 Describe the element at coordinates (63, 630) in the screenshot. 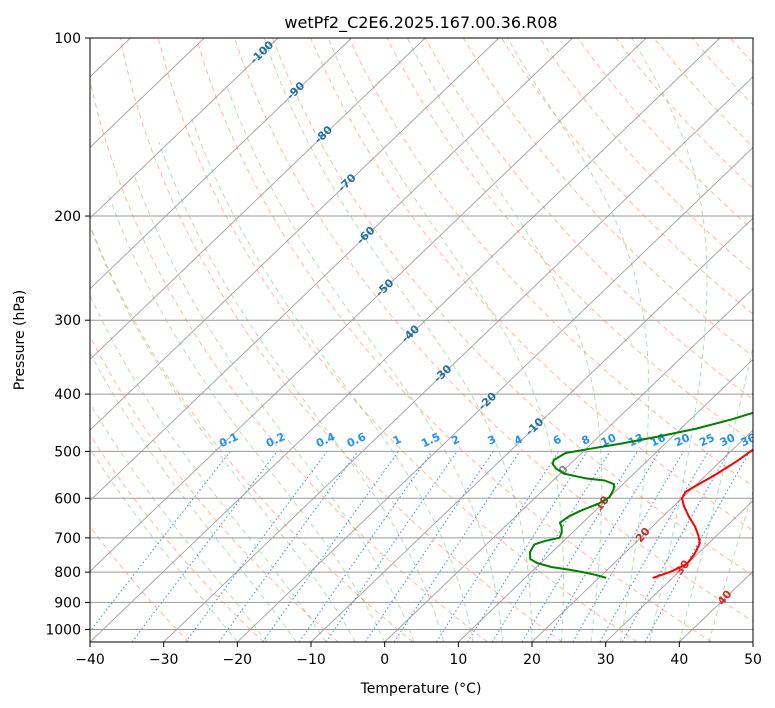

I see `y-tick-label: 1000` at that location.